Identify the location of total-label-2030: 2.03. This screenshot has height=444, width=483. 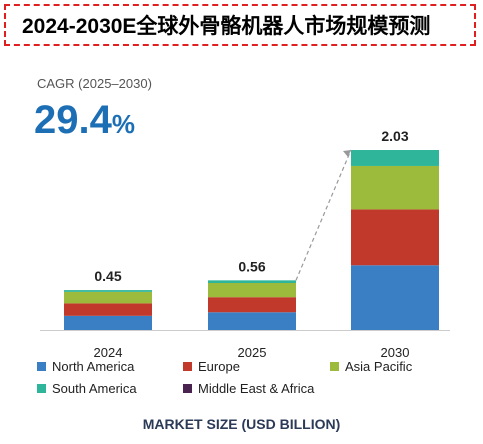
(394, 136).